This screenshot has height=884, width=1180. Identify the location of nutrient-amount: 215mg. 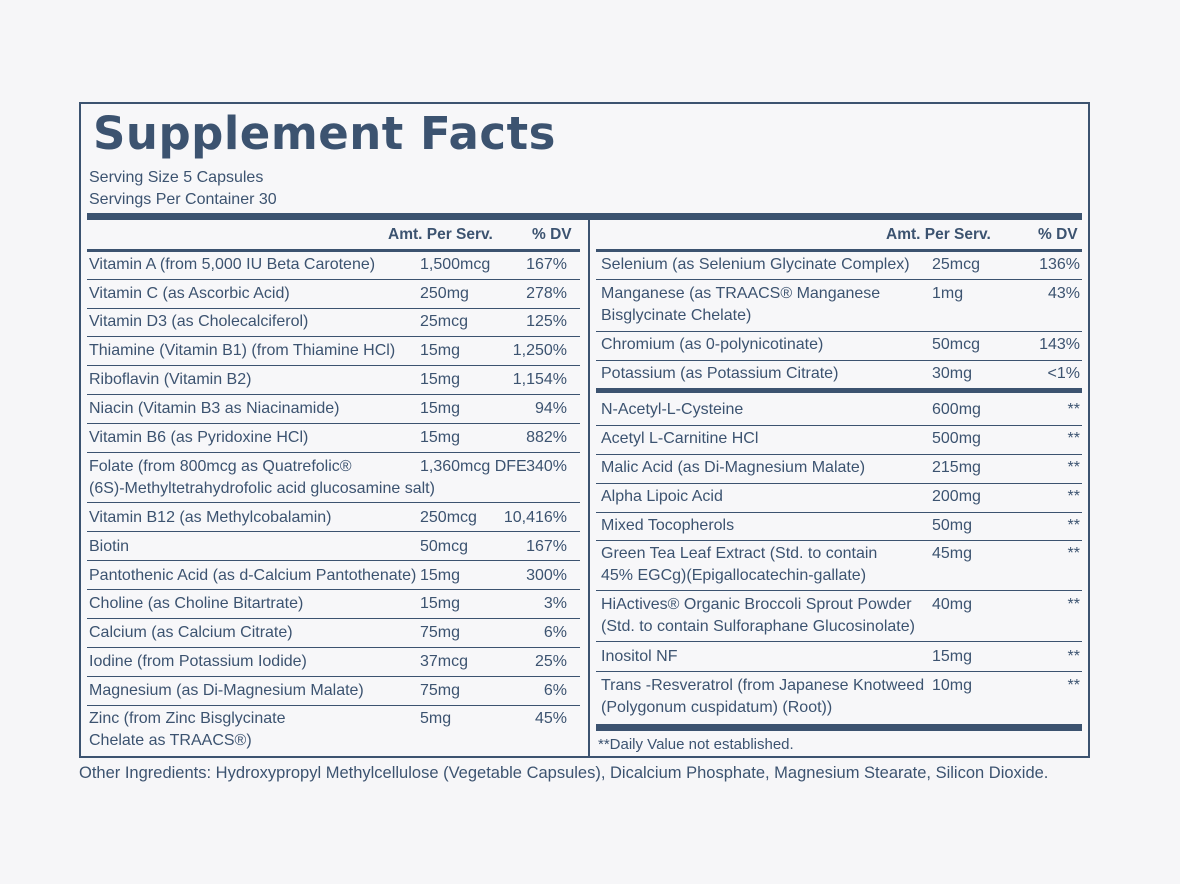
(956, 467).